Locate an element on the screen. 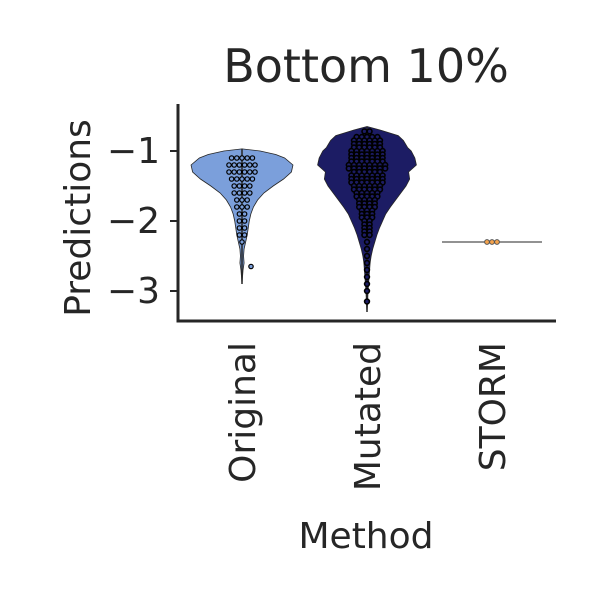 The image size is (600, 600). x-tick-label-storm: STORM is located at coordinates (493, 406).